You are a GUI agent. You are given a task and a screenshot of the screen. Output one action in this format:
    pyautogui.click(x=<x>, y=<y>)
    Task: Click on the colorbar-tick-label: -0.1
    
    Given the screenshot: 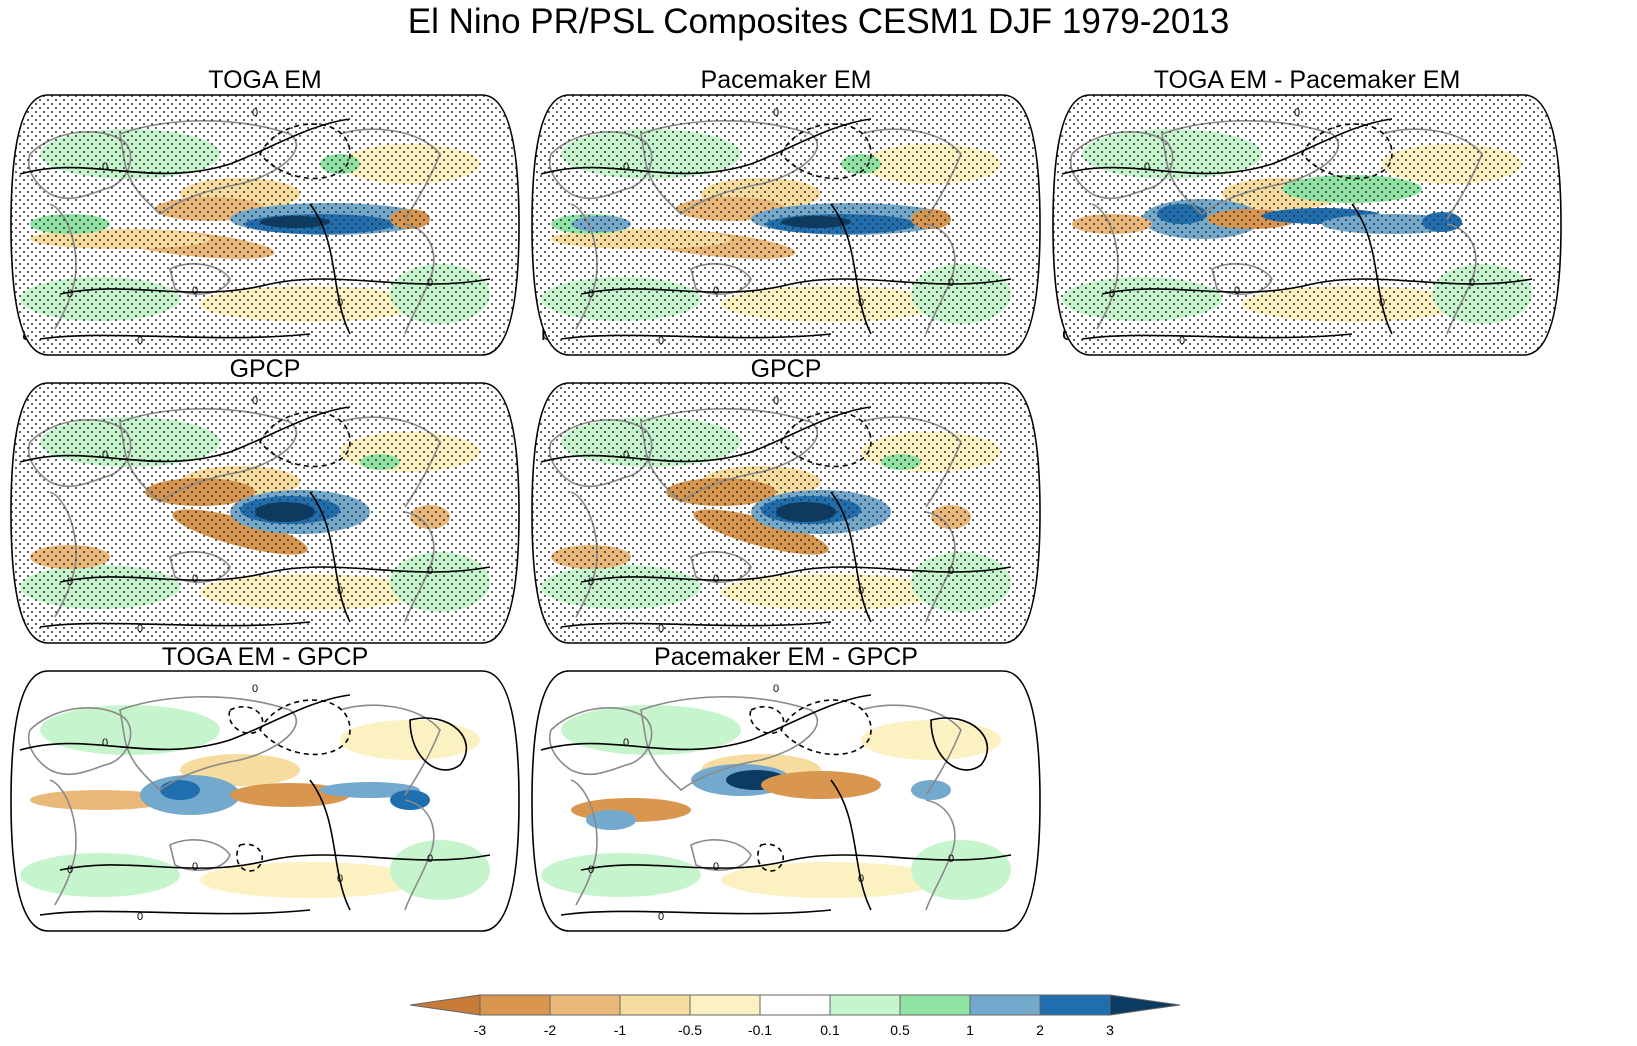 What is the action you would take?
    pyautogui.click(x=760, y=1030)
    